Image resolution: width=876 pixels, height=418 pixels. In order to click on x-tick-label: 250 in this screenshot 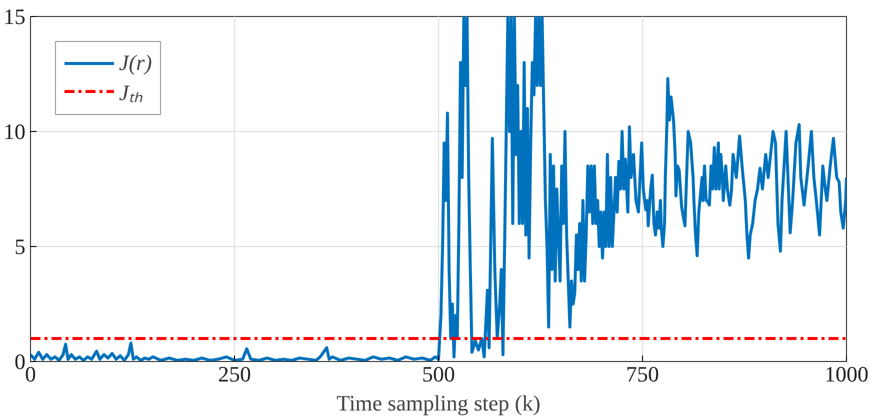, I will do `click(234, 374)`.